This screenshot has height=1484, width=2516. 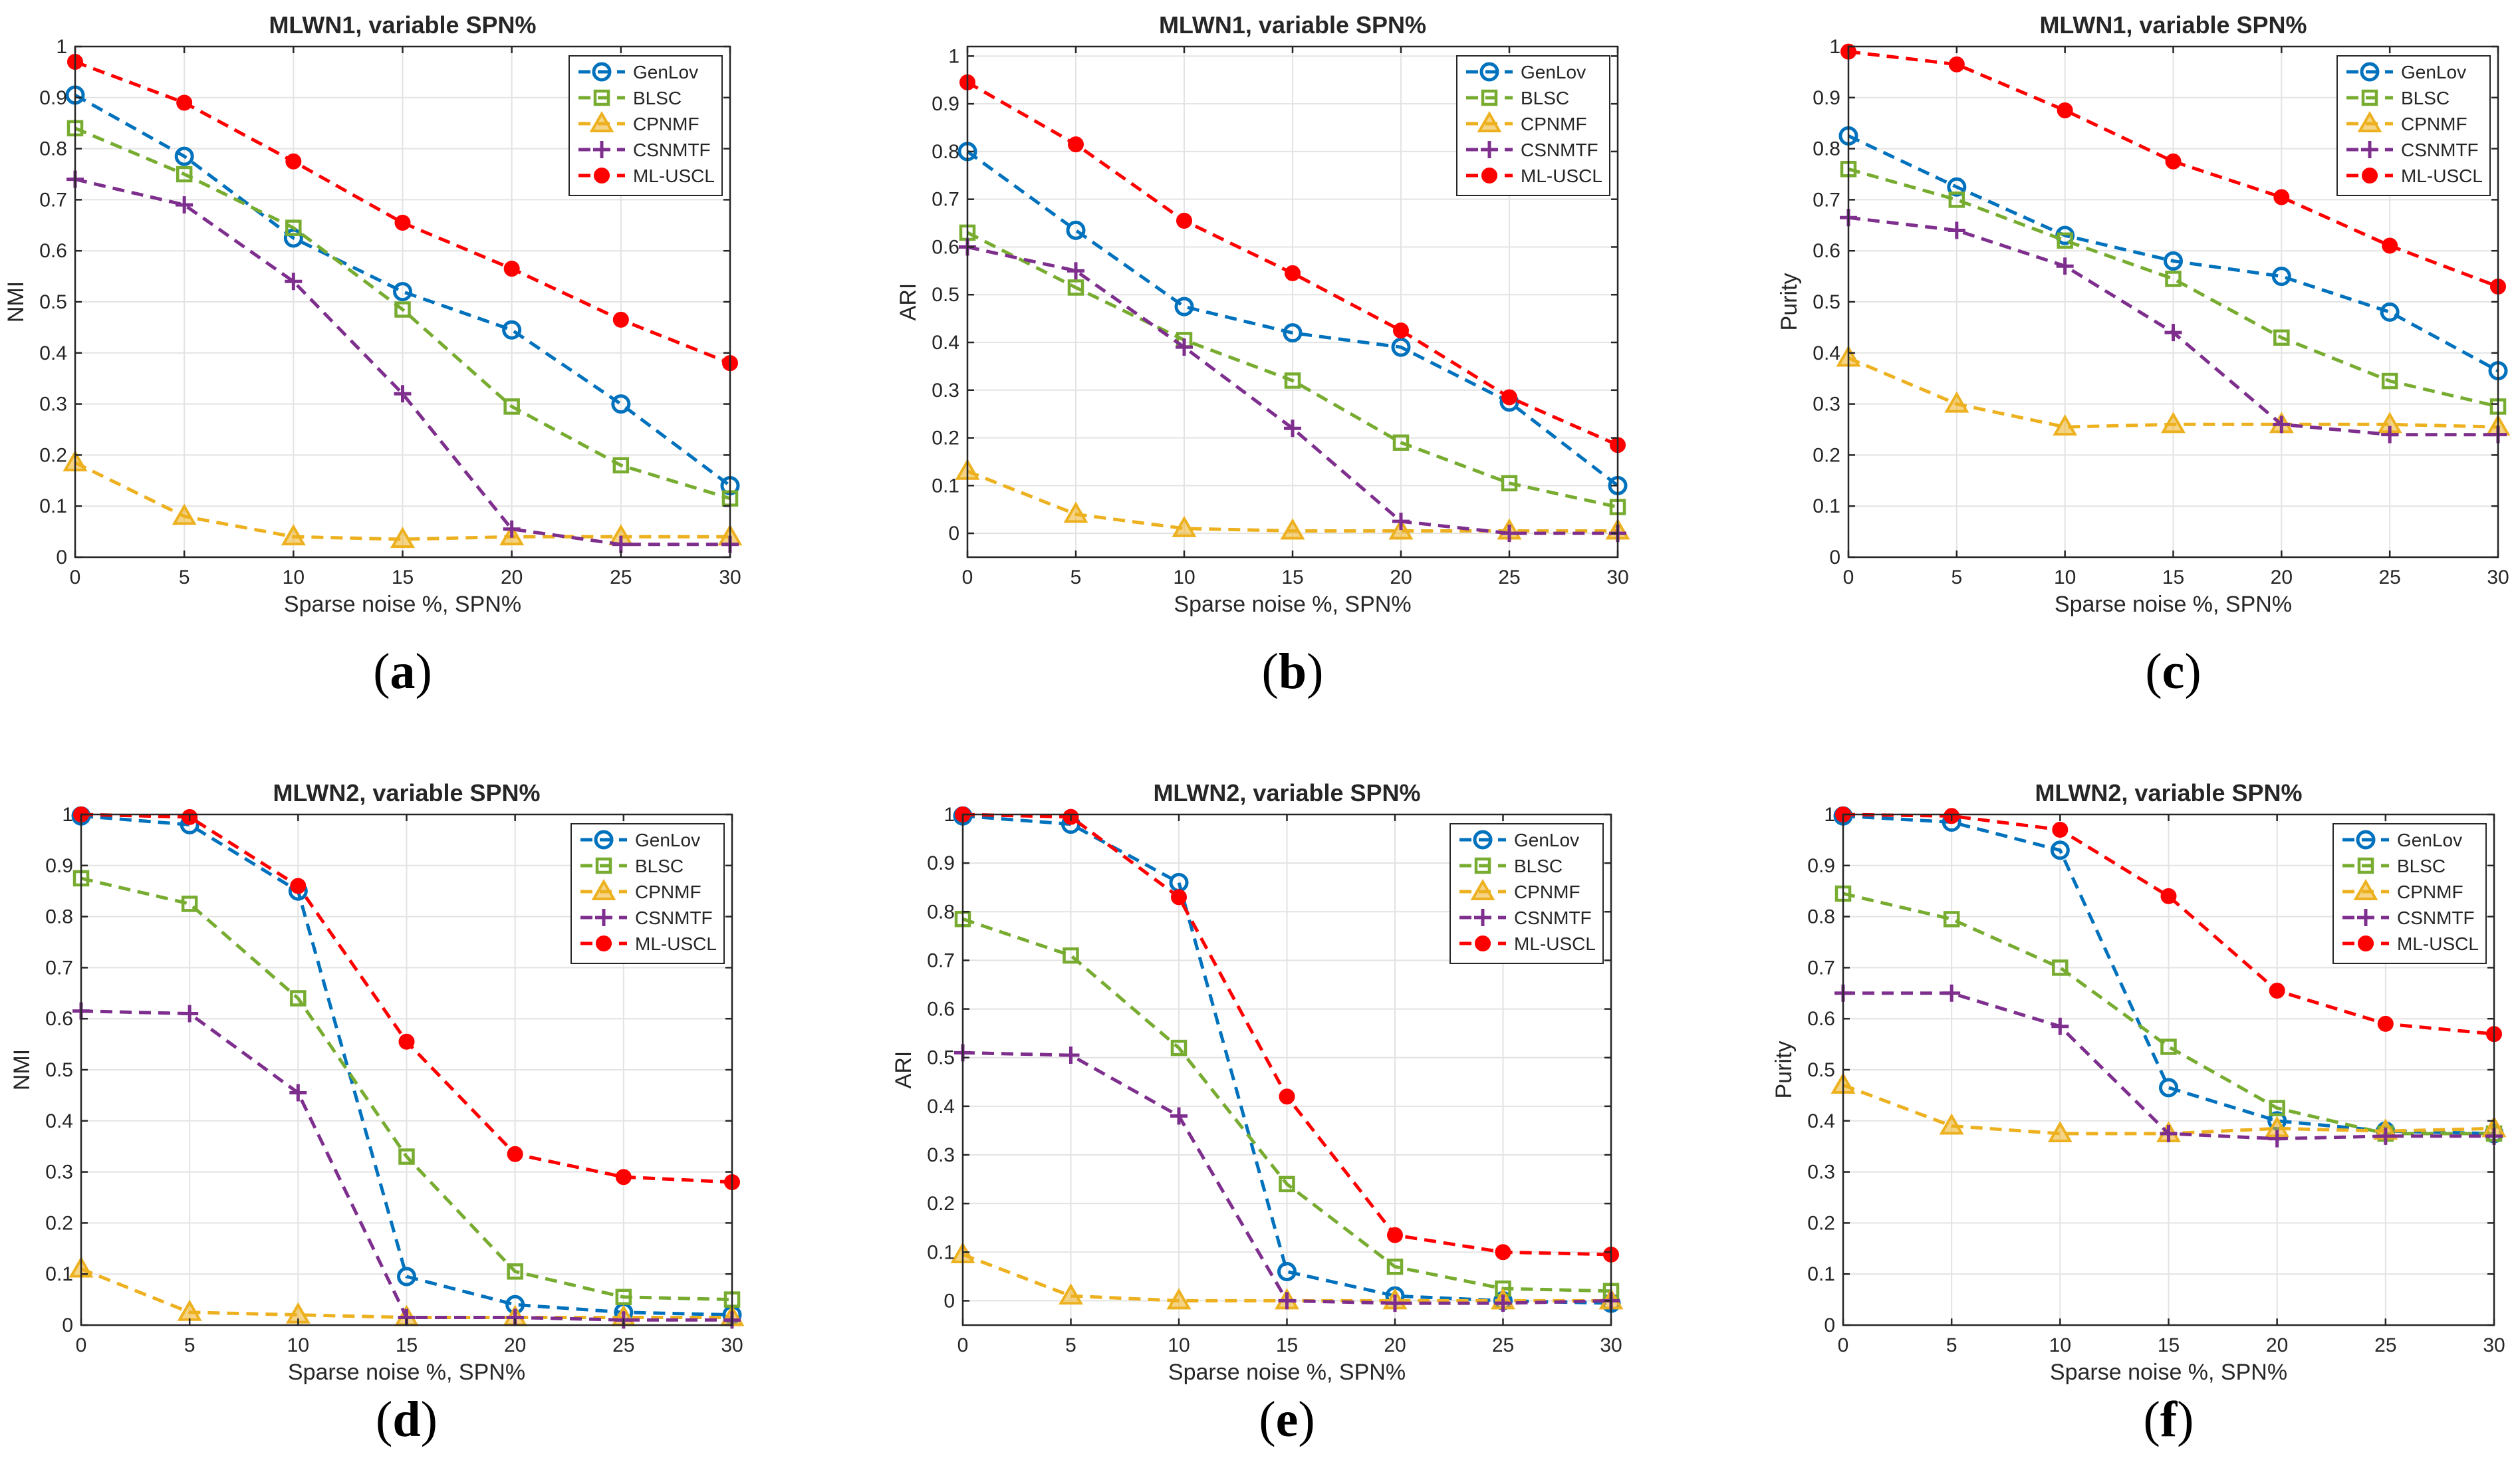 What do you see at coordinates (16, 301) in the screenshot?
I see `y-axis-label: NMI` at bounding box center [16, 301].